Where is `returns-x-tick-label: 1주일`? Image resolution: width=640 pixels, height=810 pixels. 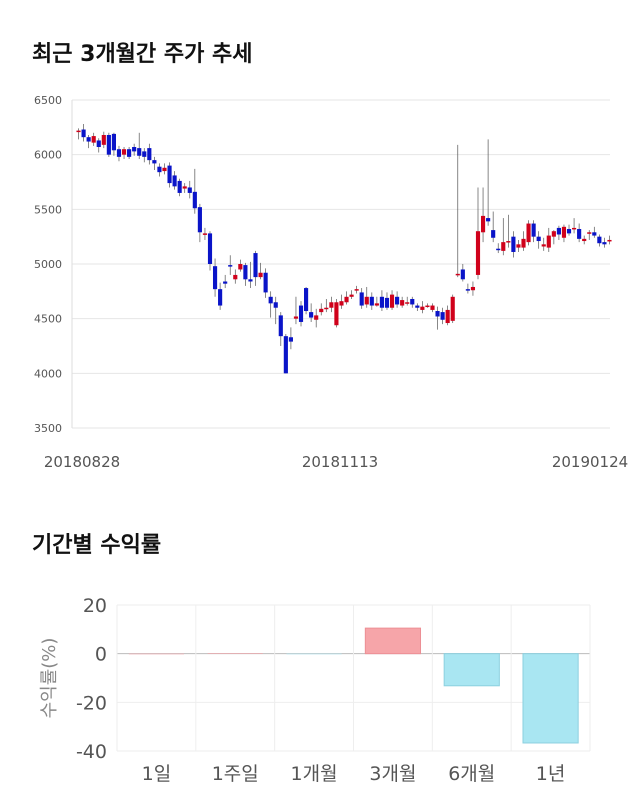 returns-x-tick-label: 1주일 is located at coordinates (235, 774).